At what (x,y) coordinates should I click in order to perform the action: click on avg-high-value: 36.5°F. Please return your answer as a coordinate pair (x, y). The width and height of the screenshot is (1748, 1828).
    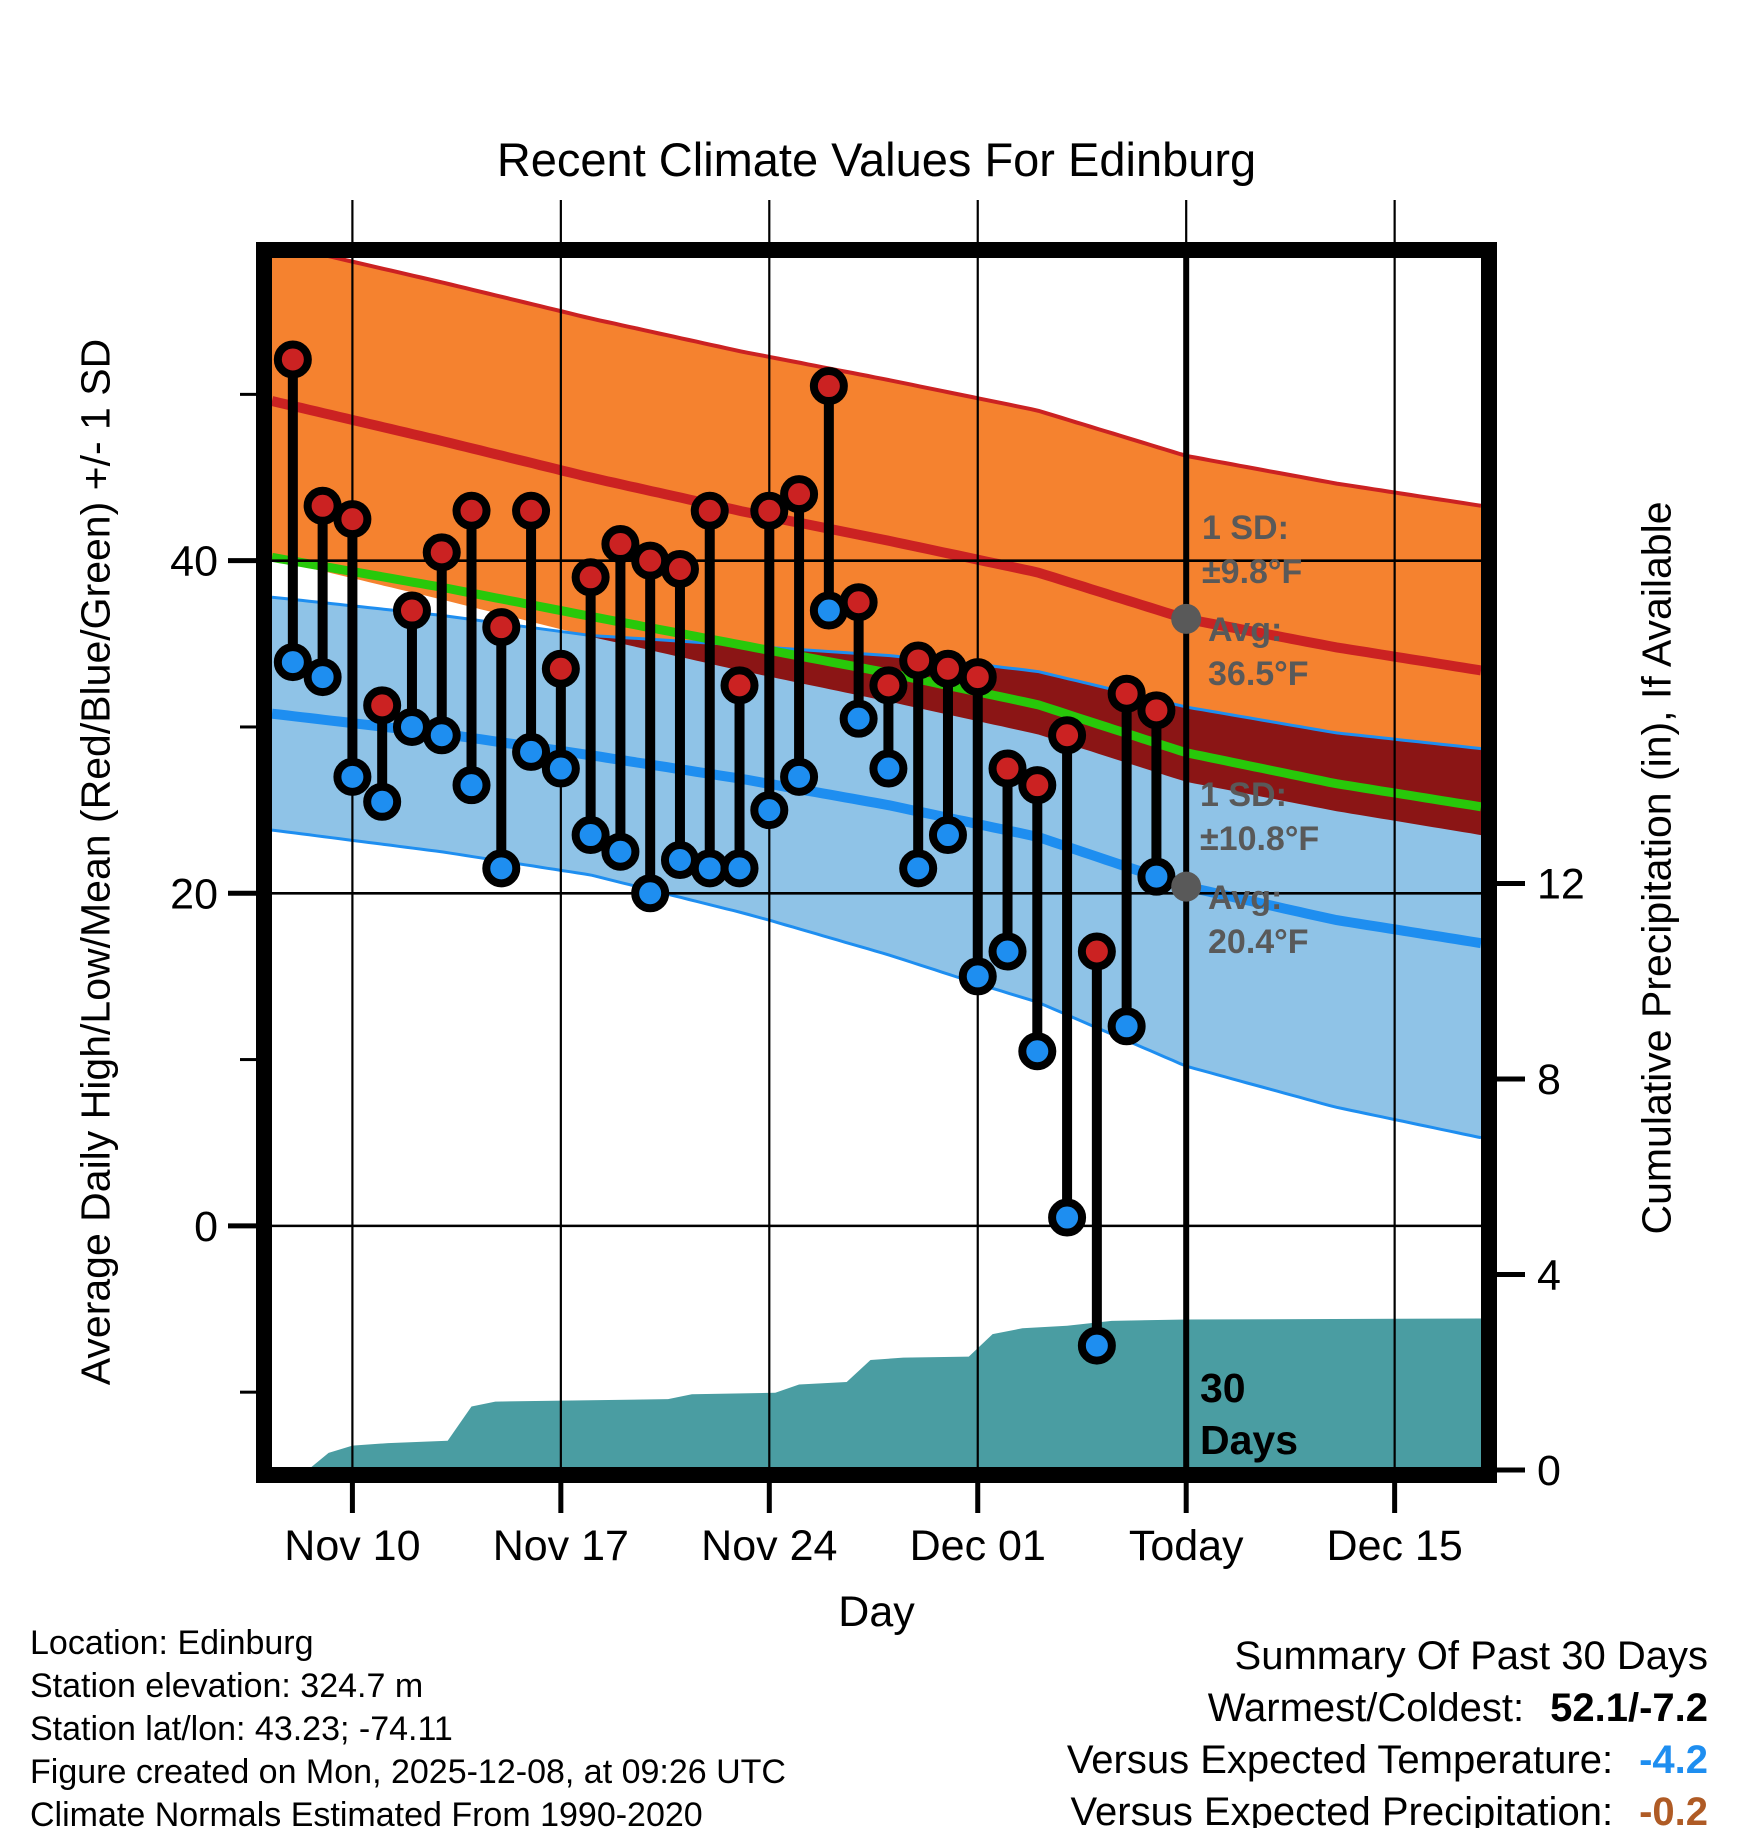
    Looking at the image, I should click on (1258, 674).